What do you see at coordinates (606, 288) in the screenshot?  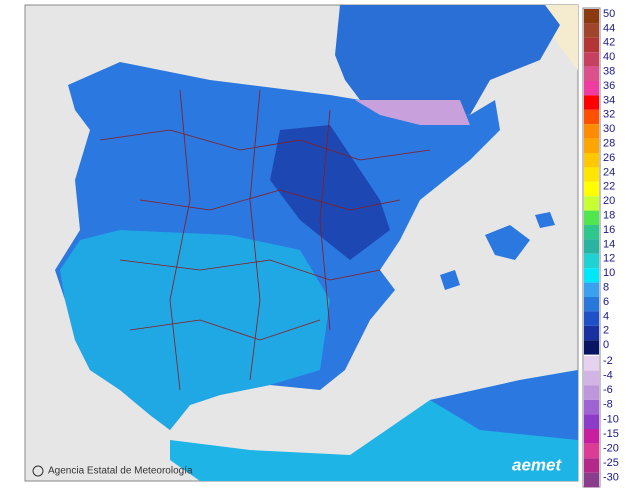 I see `legend-label: 8` at bounding box center [606, 288].